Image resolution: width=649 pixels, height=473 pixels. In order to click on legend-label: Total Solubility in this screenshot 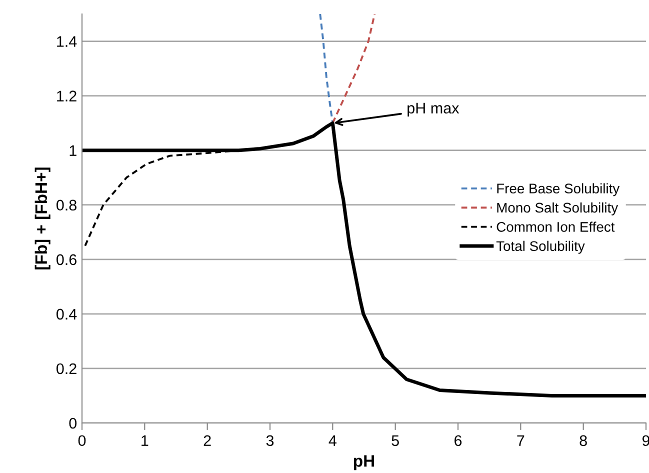, I will do `click(540, 247)`.